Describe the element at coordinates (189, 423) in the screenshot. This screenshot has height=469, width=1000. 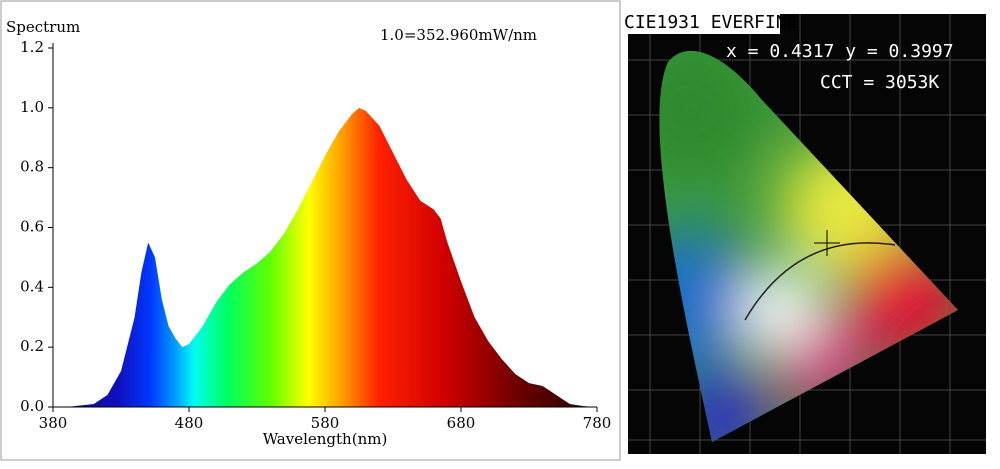
I see `x-tick-label: 480` at that location.